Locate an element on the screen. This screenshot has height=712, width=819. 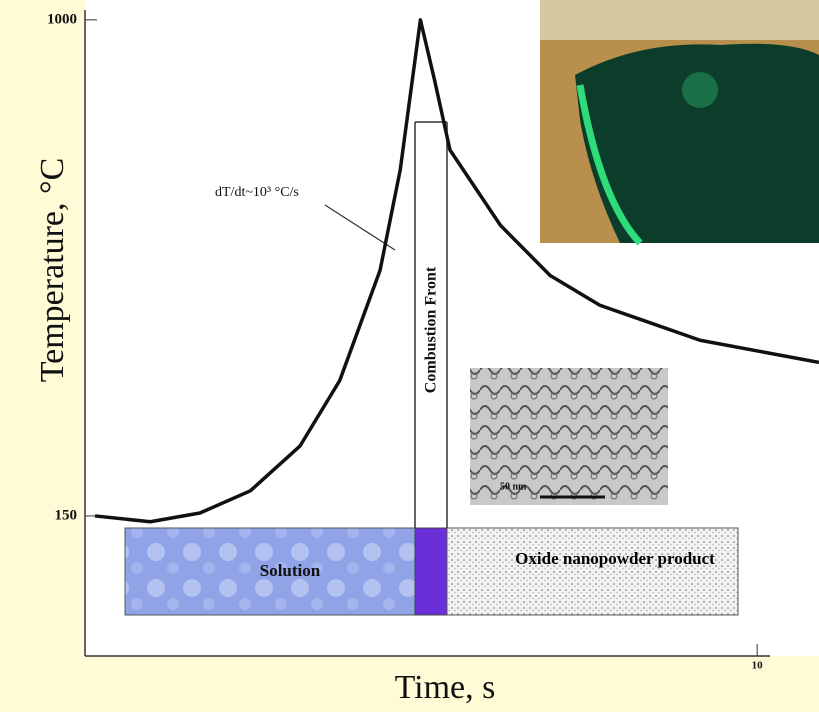
y-axis-label: Temperature, °C is located at coordinates (52, 270).